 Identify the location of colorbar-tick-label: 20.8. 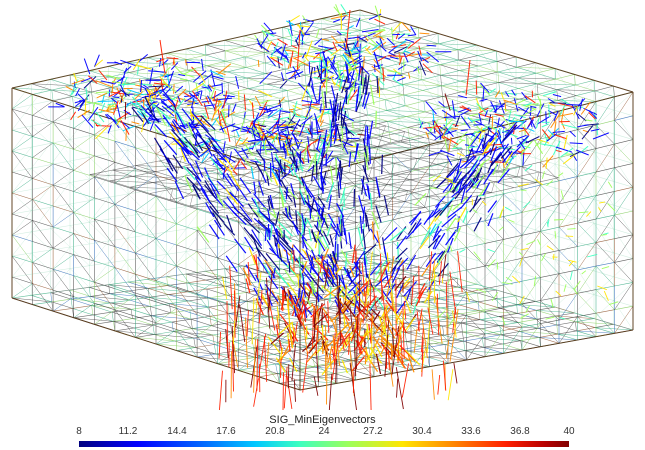
(275, 431).